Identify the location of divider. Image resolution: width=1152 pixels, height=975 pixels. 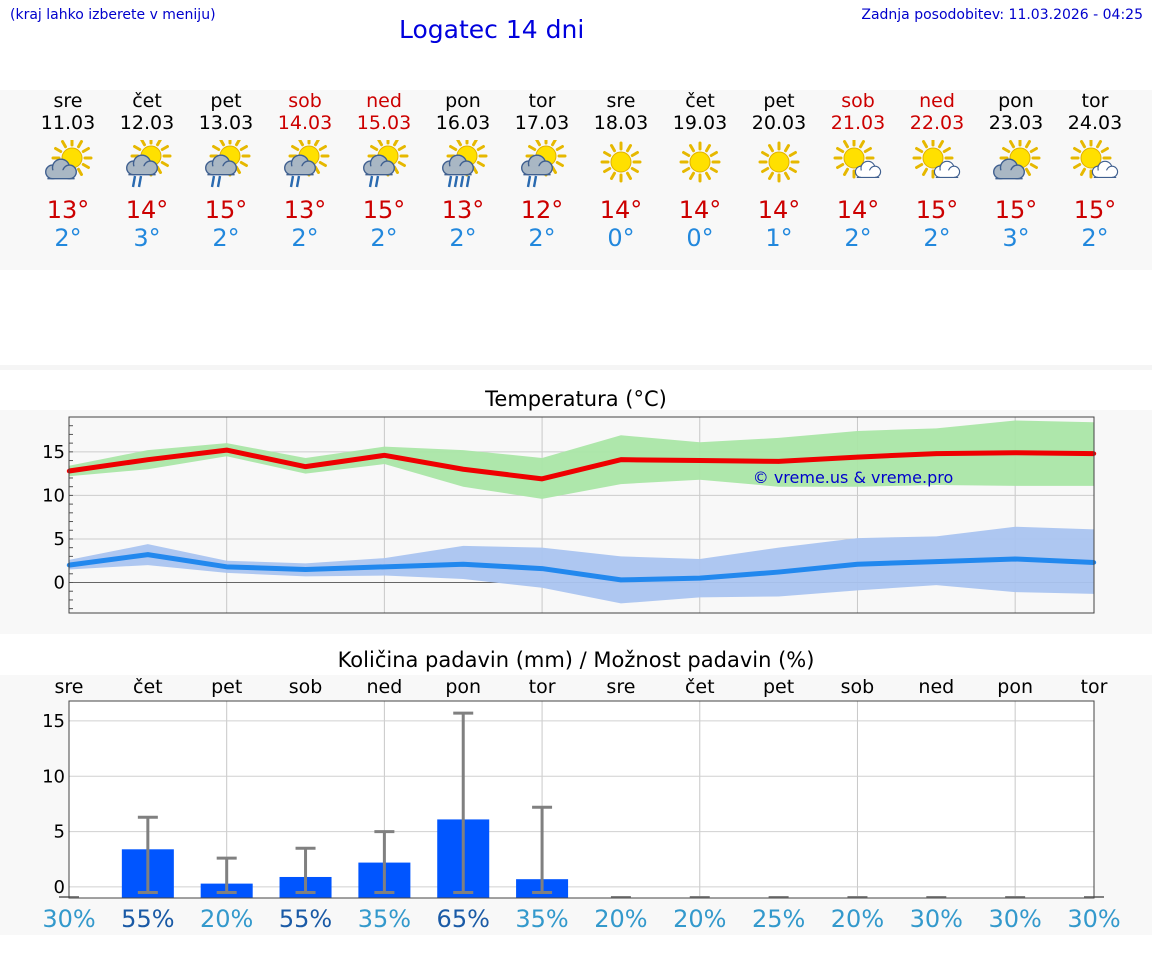
(576, 367).